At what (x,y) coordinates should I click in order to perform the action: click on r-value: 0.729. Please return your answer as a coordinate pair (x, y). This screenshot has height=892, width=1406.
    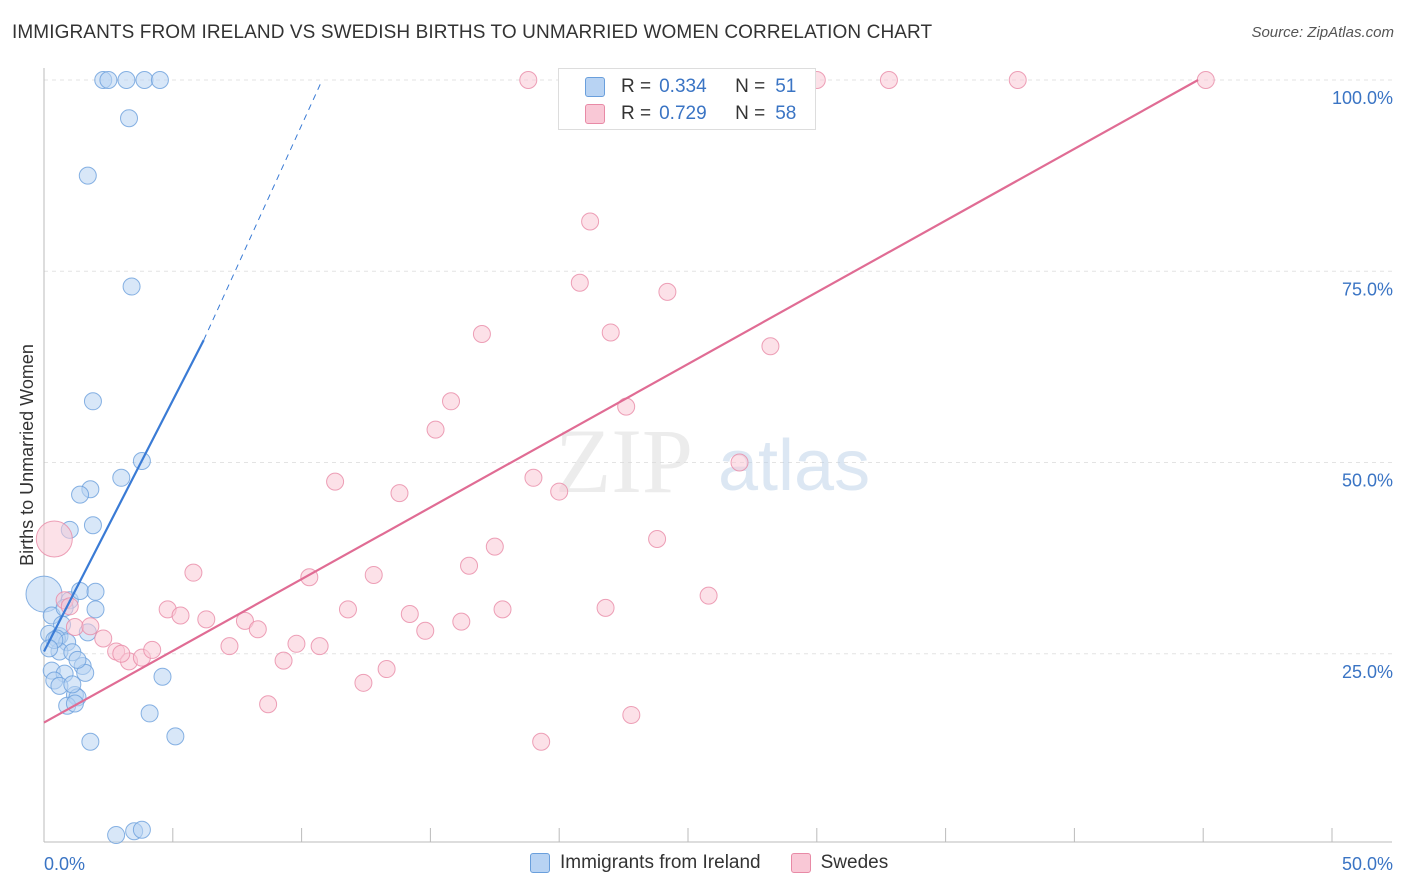
    Looking at the image, I should click on (683, 113).